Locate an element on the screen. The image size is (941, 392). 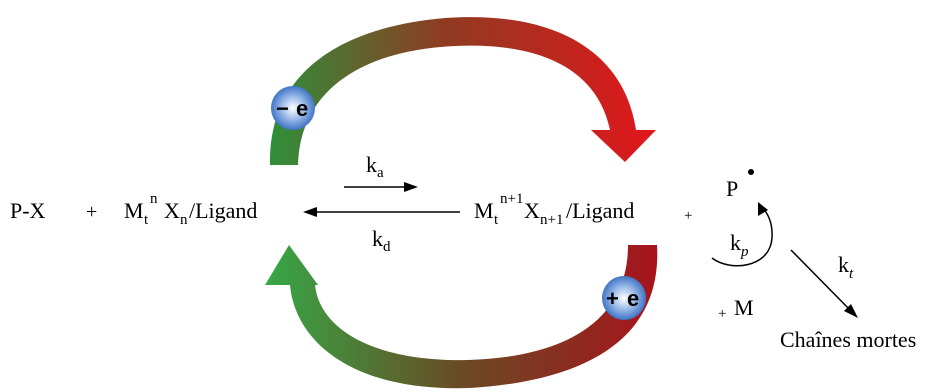
plus-sign: + is located at coordinates (91, 212).